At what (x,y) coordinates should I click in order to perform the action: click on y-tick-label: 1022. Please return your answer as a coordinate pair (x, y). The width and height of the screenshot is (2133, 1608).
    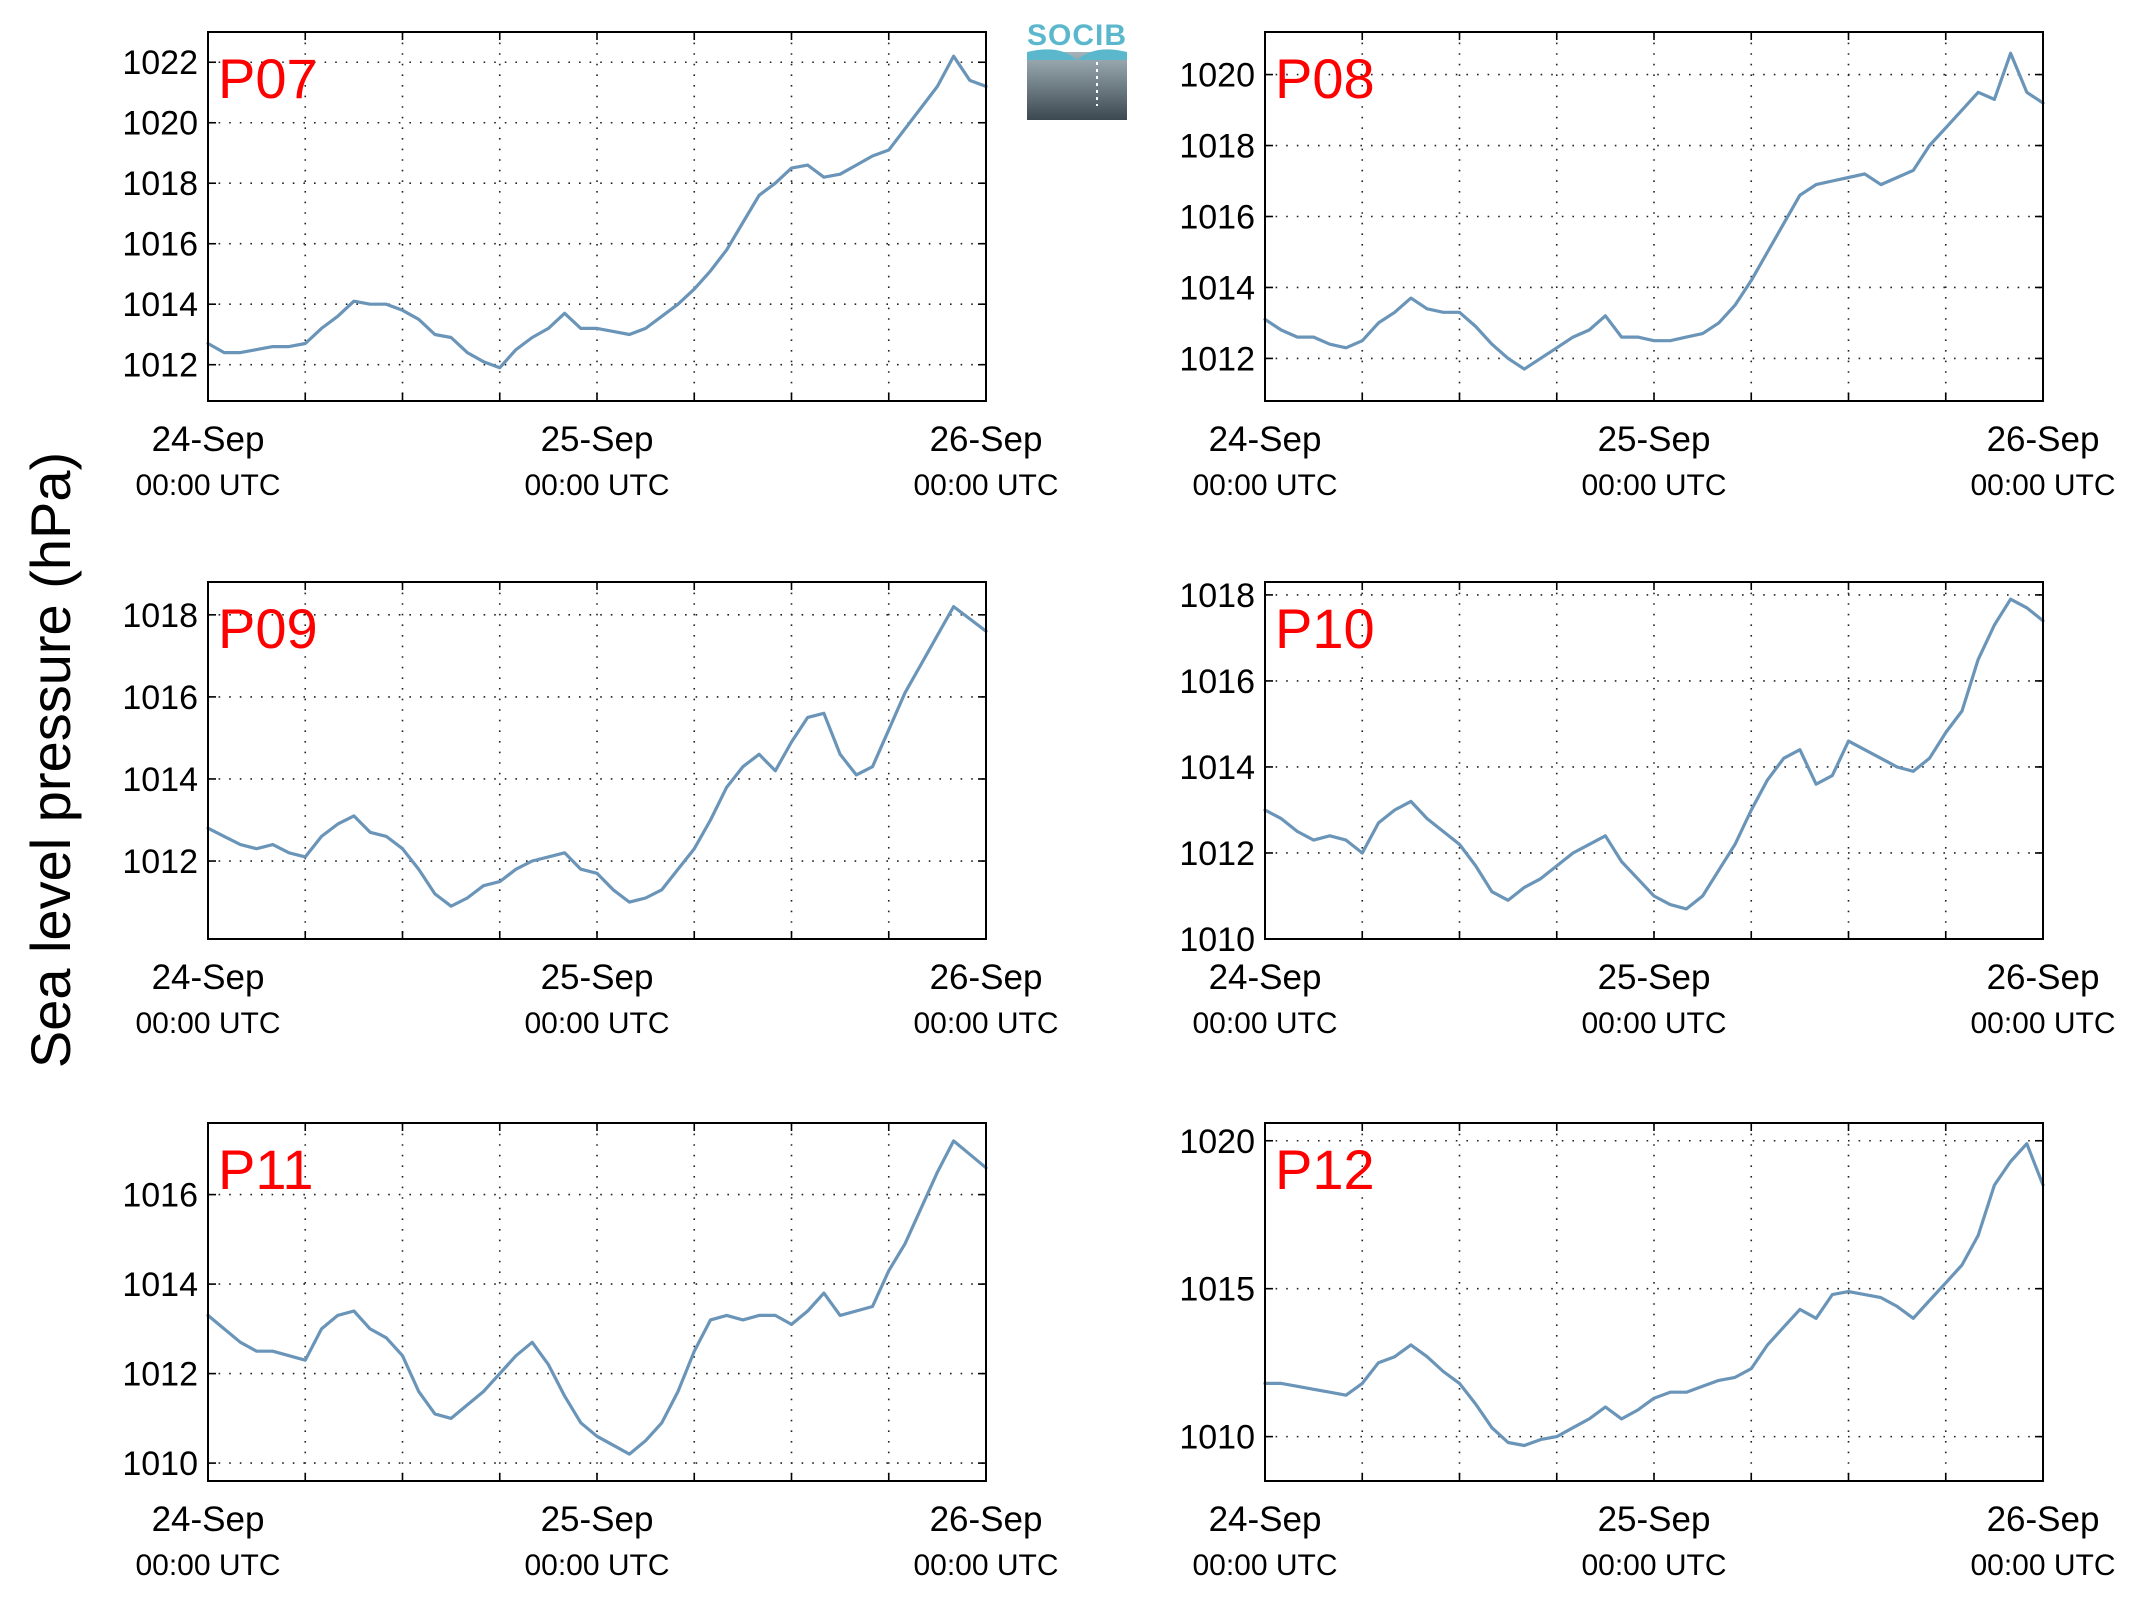
    Looking at the image, I should click on (160, 63).